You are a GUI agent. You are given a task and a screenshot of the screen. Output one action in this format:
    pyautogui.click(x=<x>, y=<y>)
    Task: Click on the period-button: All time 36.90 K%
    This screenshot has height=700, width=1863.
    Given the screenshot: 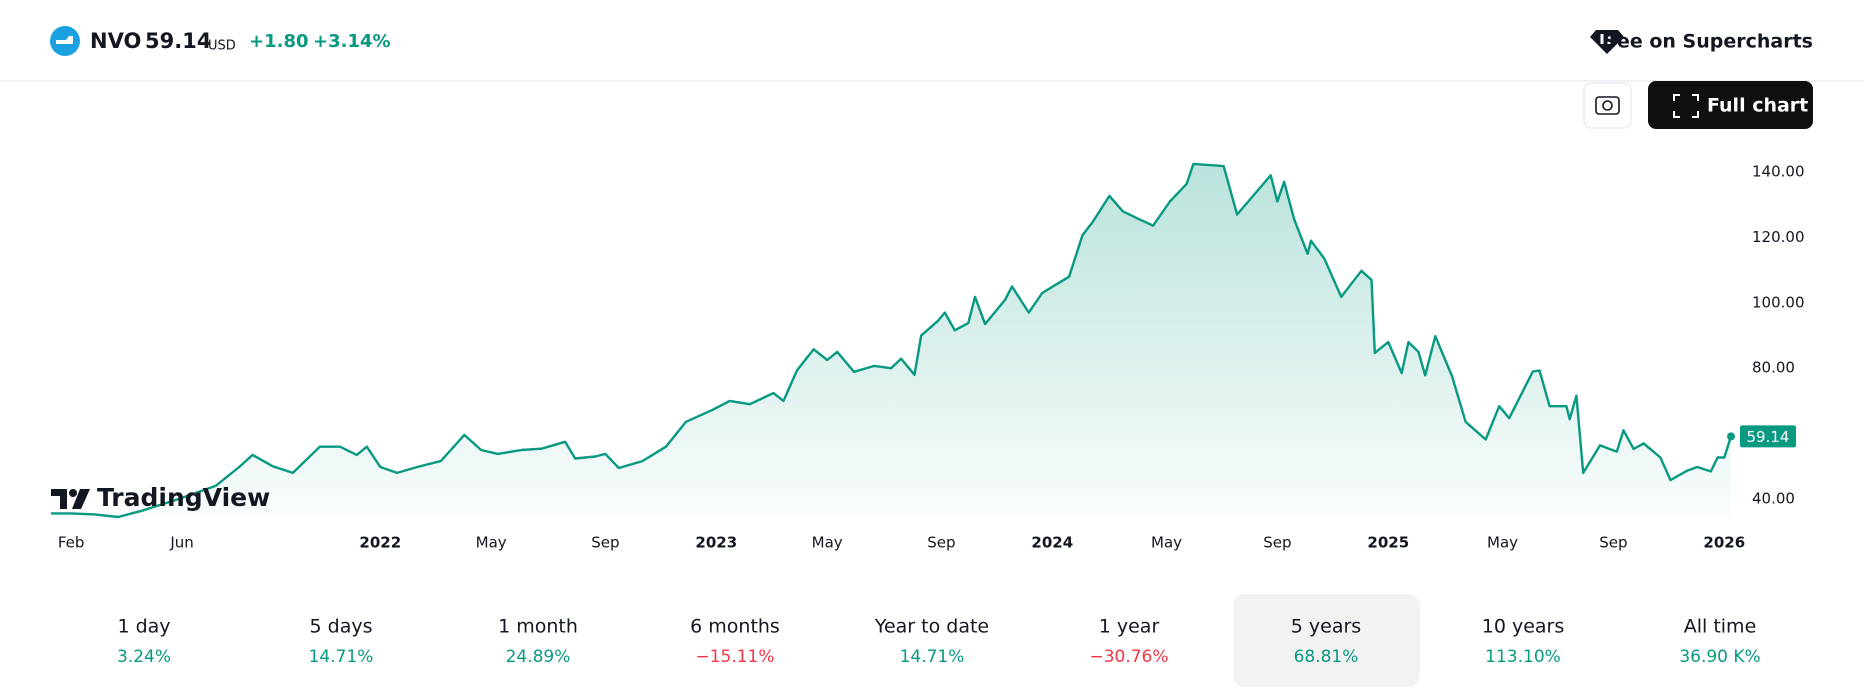 What is the action you would take?
    pyautogui.click(x=1719, y=642)
    